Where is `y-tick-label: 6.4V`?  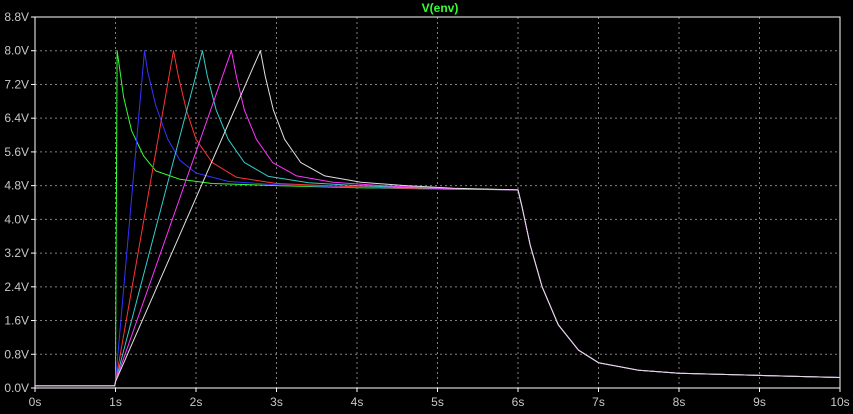
y-tick-label: 6.4V is located at coordinates (16, 118).